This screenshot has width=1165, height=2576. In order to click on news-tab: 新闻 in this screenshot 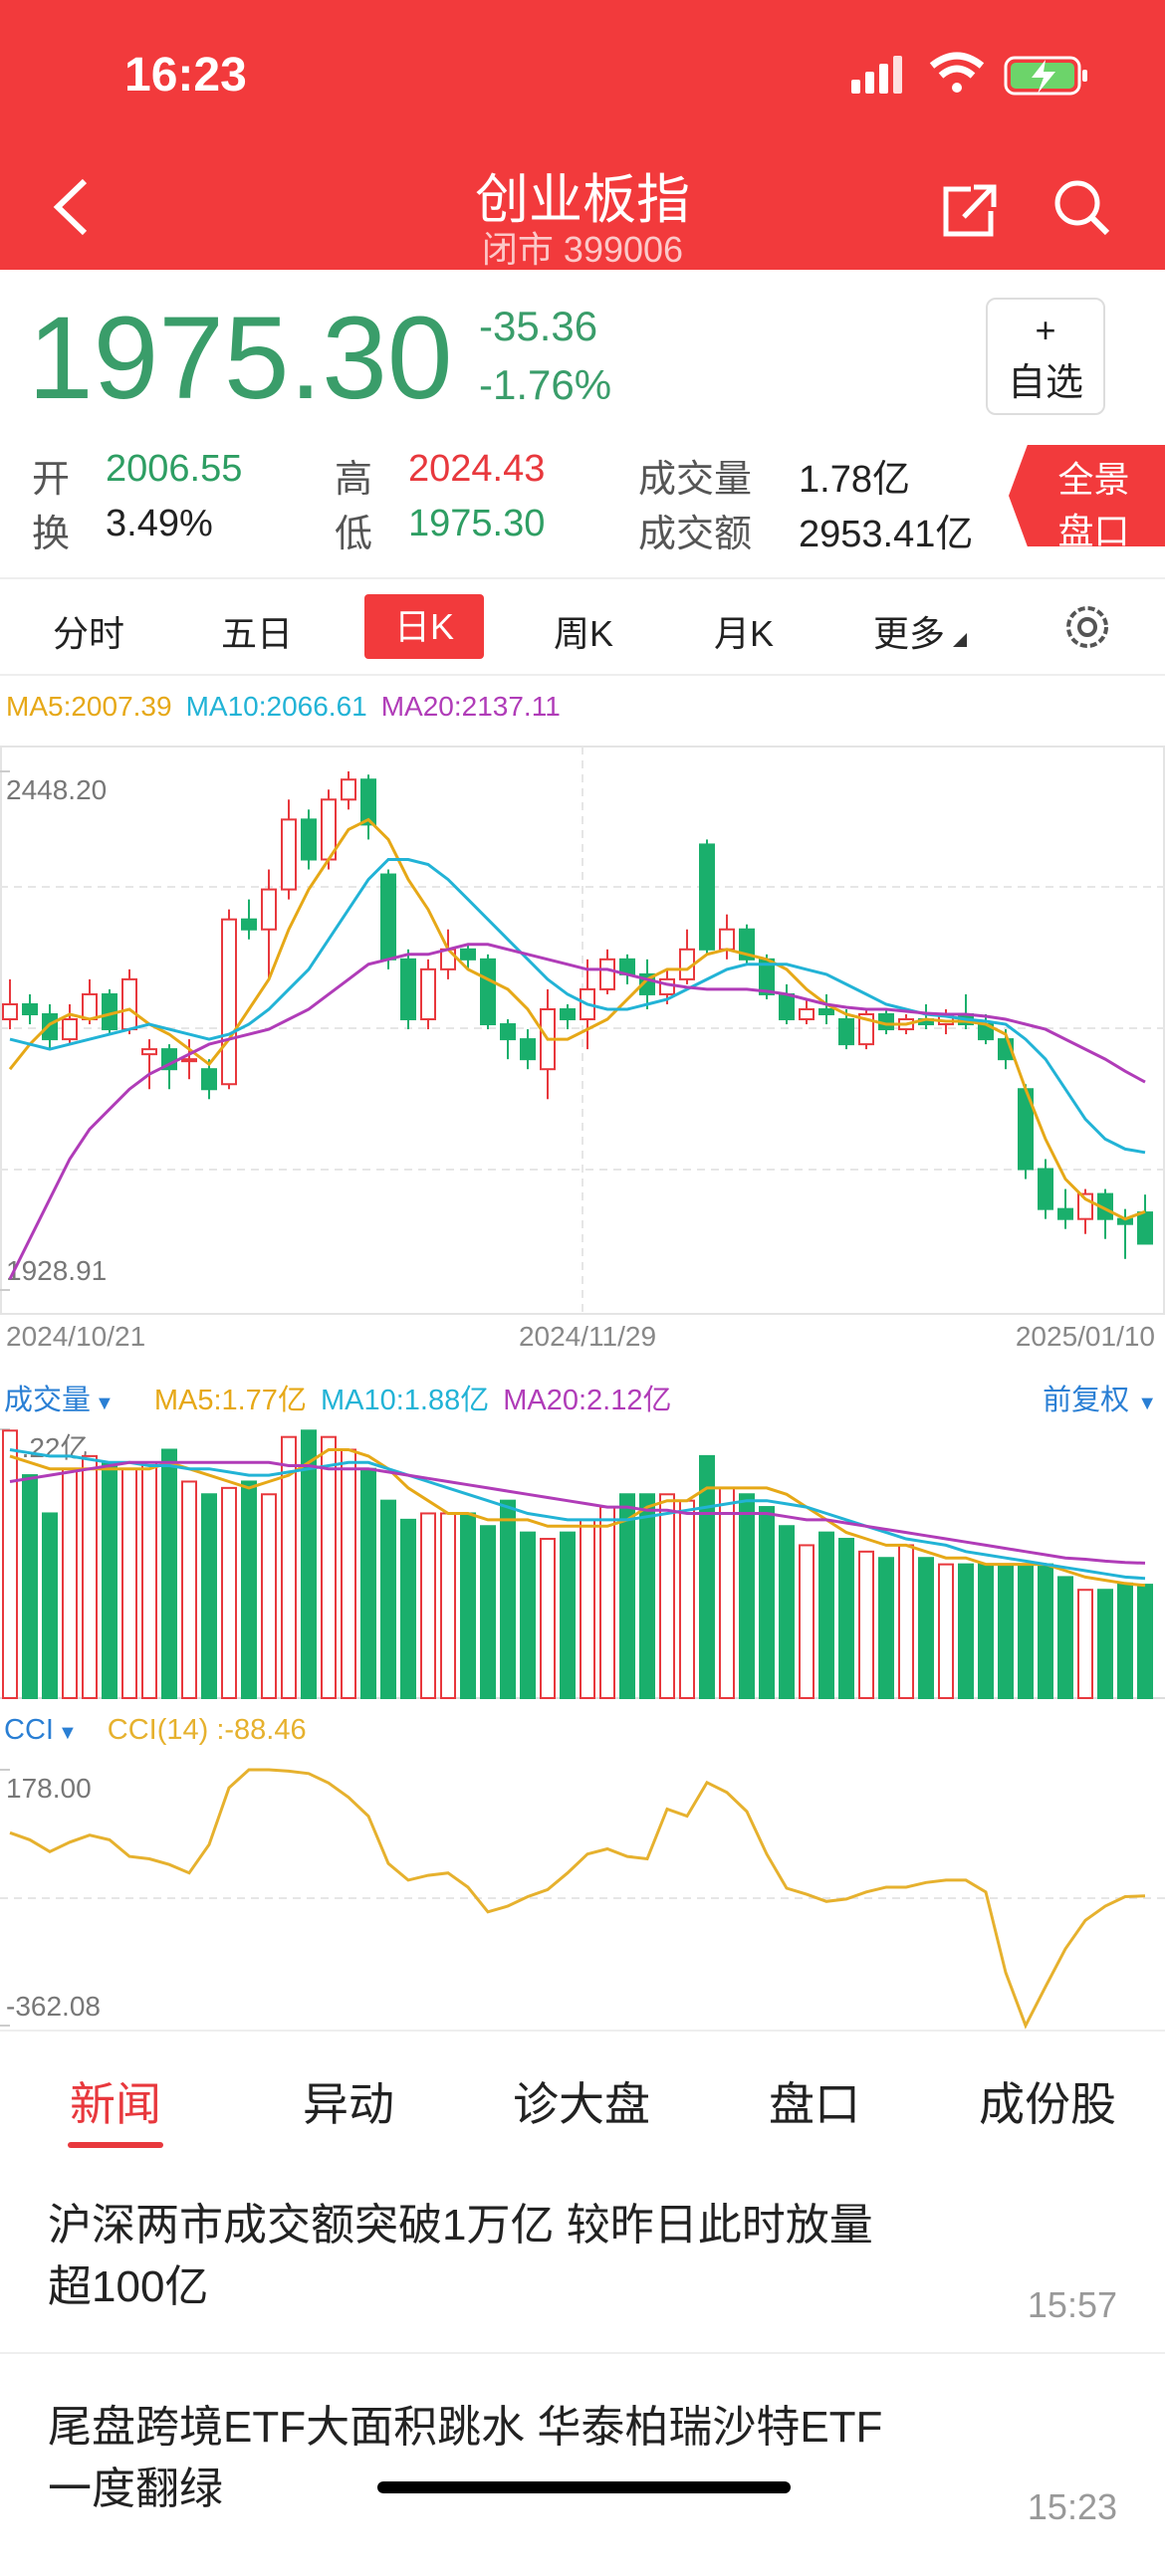, I will do `click(116, 2104)`.